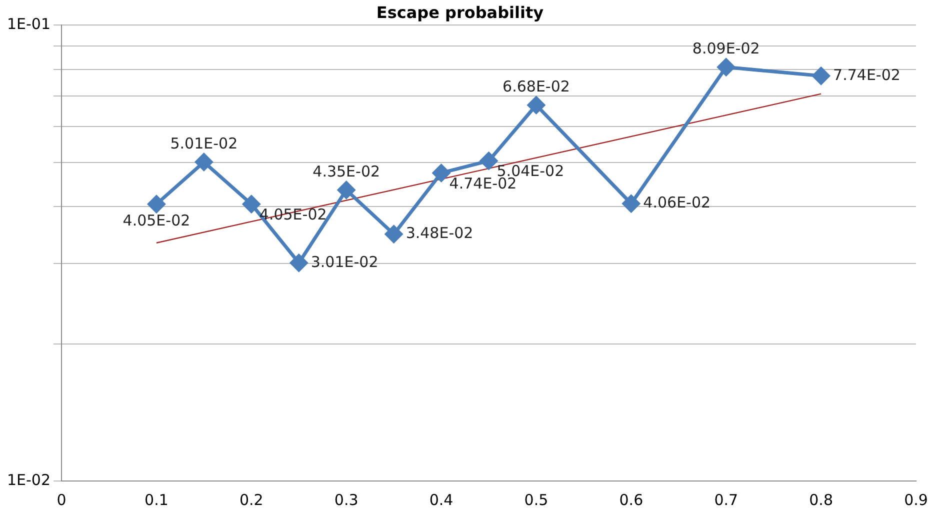 The image size is (936, 517). What do you see at coordinates (726, 499) in the screenshot?
I see `x-tick-label: 0.7` at bounding box center [726, 499].